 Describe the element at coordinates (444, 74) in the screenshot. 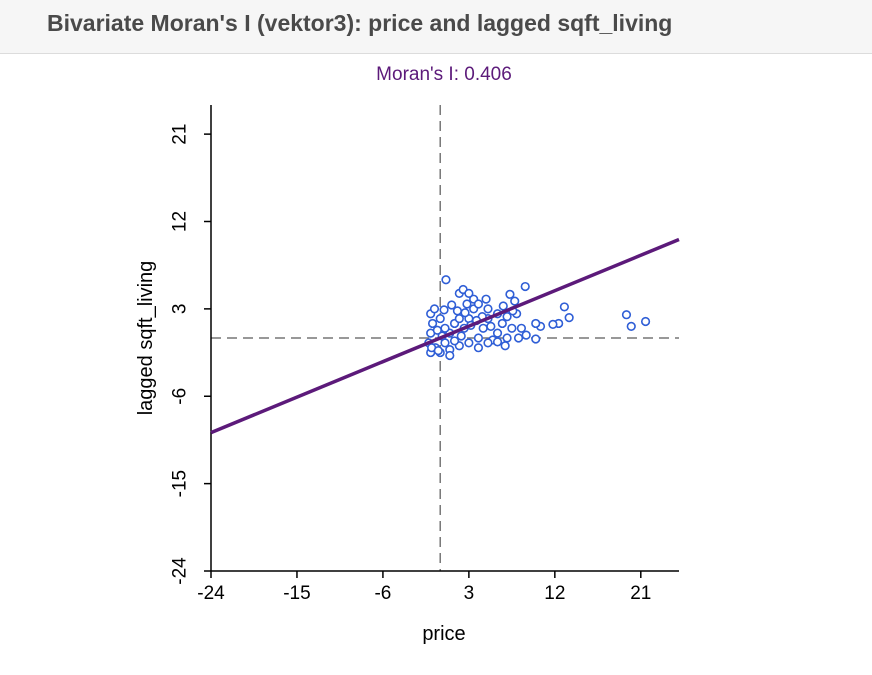

I see `chart-title: Moran's I: 0.406` at that location.